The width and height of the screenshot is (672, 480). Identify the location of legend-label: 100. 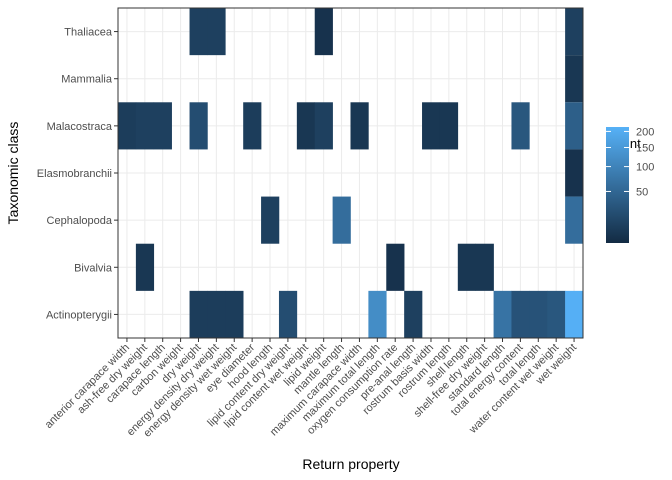
(645, 168).